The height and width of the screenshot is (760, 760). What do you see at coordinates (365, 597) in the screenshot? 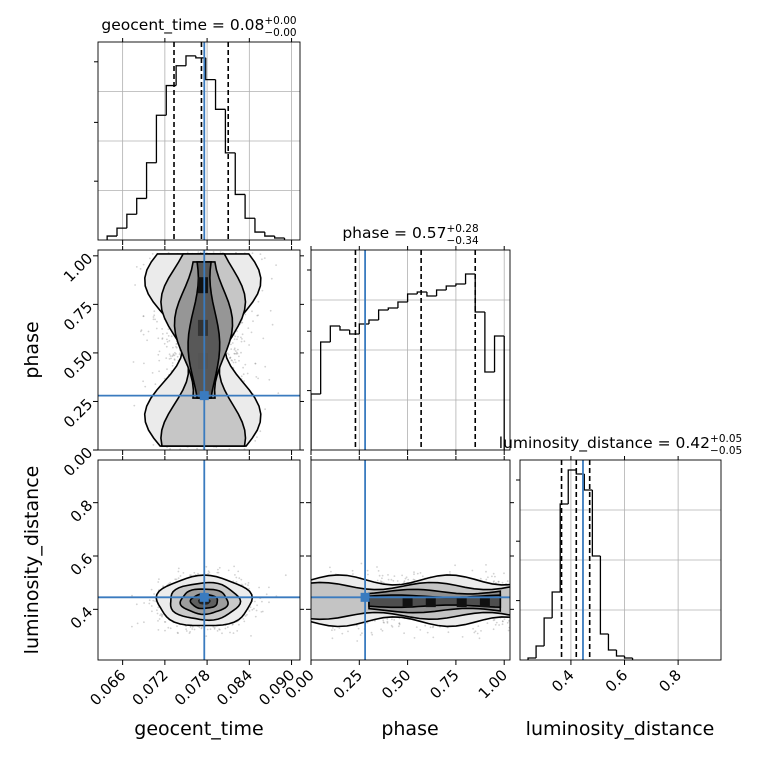
I see `scatter-distance-phase-truth-marker` at bounding box center [365, 597].